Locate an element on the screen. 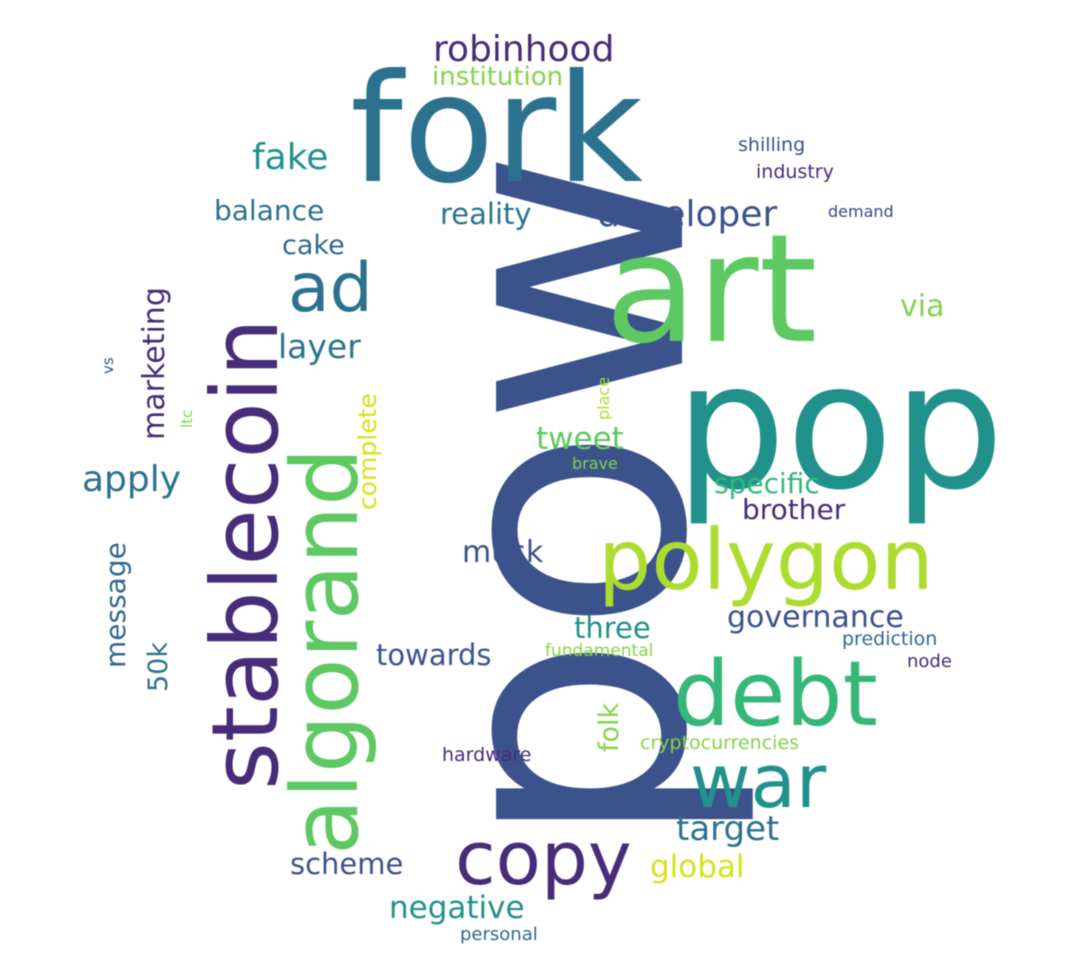  word-ltc: ltc is located at coordinates (187, 418).